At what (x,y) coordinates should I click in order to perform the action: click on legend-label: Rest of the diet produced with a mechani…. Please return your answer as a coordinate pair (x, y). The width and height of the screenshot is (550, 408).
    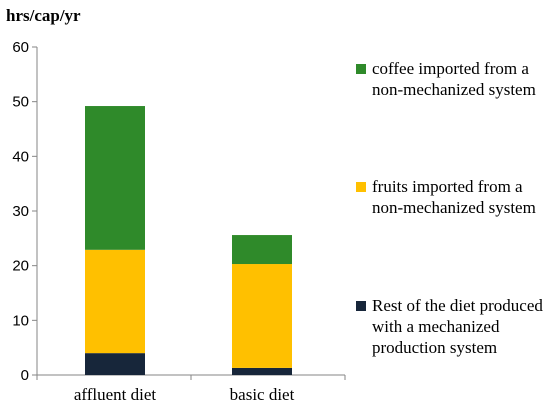
    Looking at the image, I should click on (457, 326).